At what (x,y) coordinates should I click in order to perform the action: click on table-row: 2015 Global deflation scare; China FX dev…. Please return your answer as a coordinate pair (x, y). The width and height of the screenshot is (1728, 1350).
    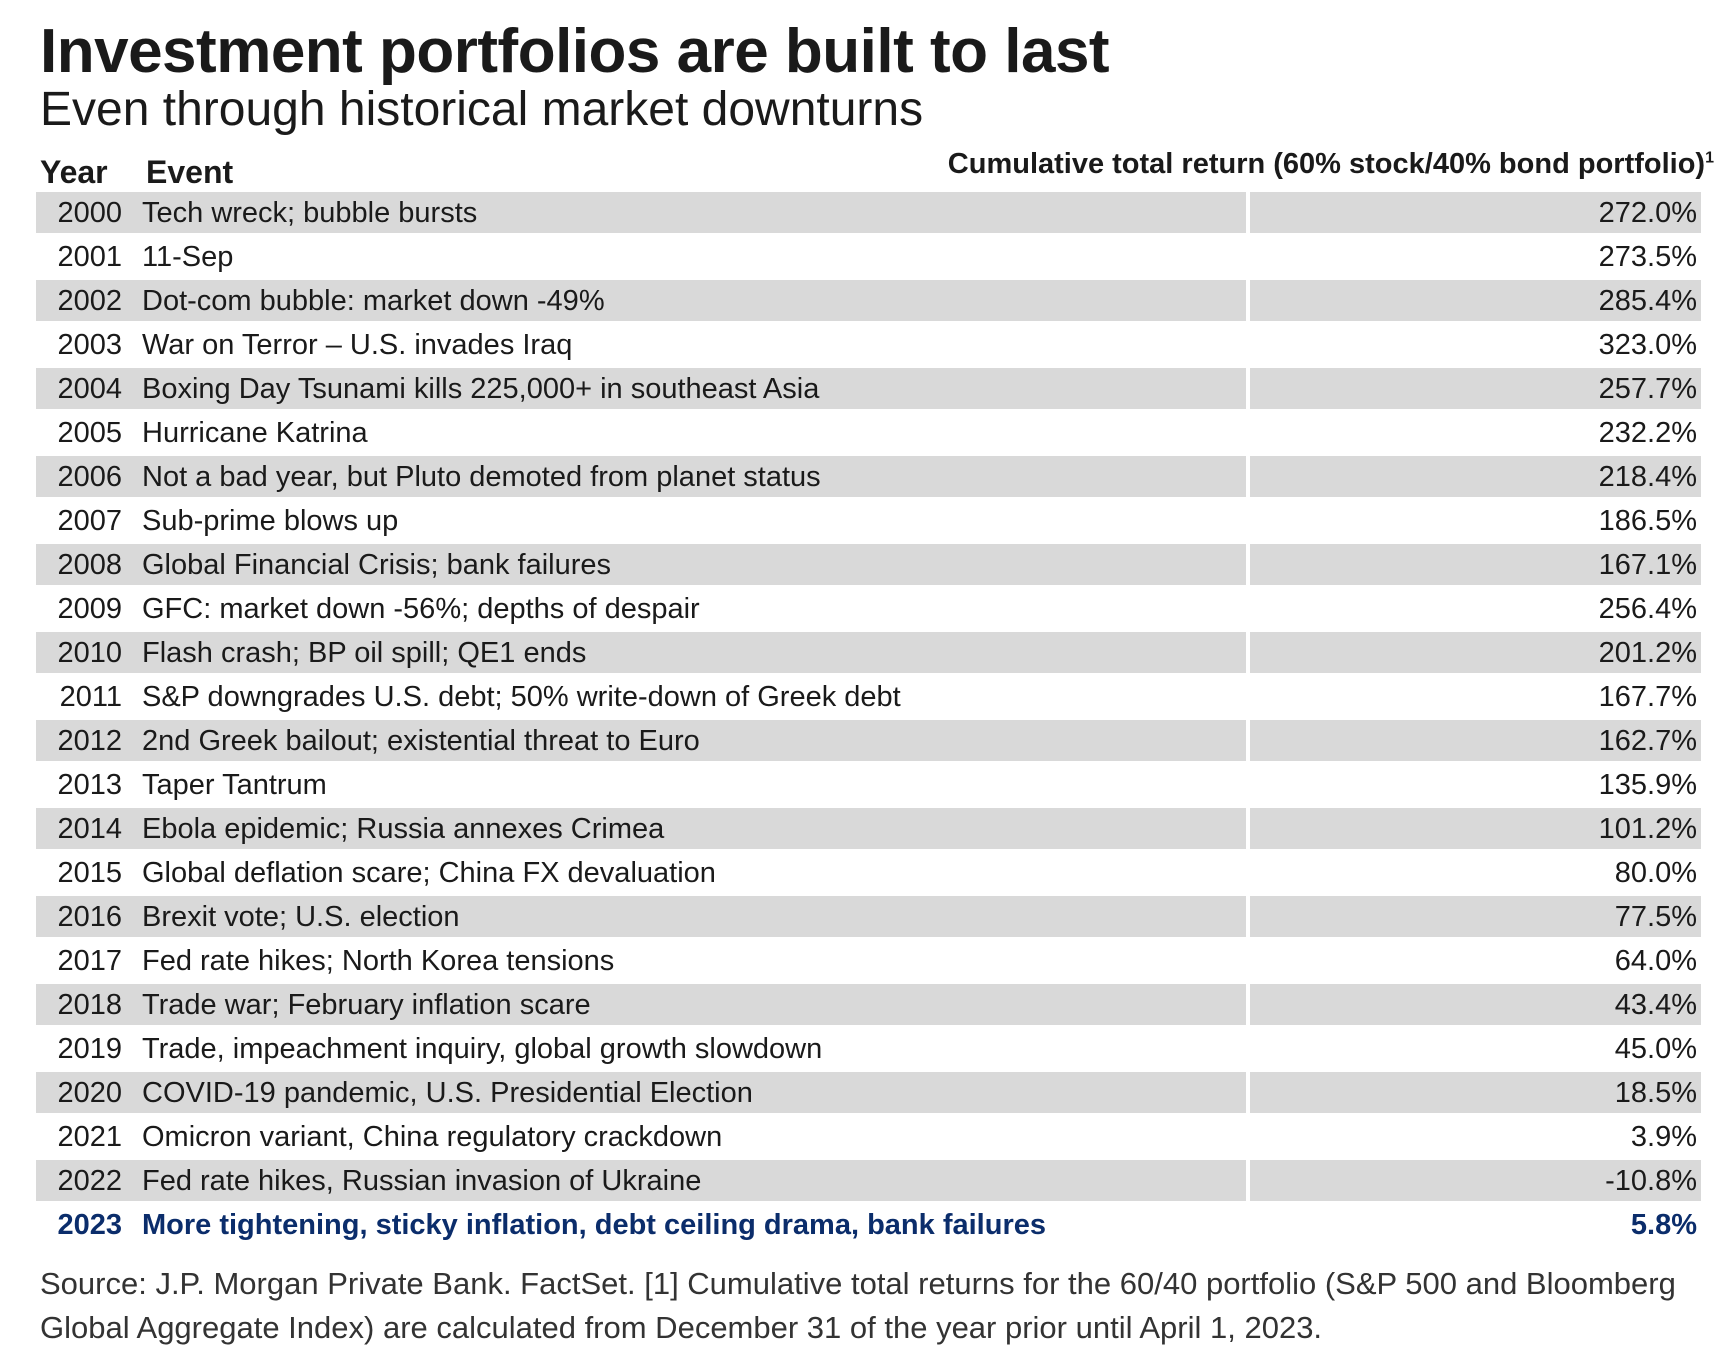
    Looking at the image, I should click on (868, 872).